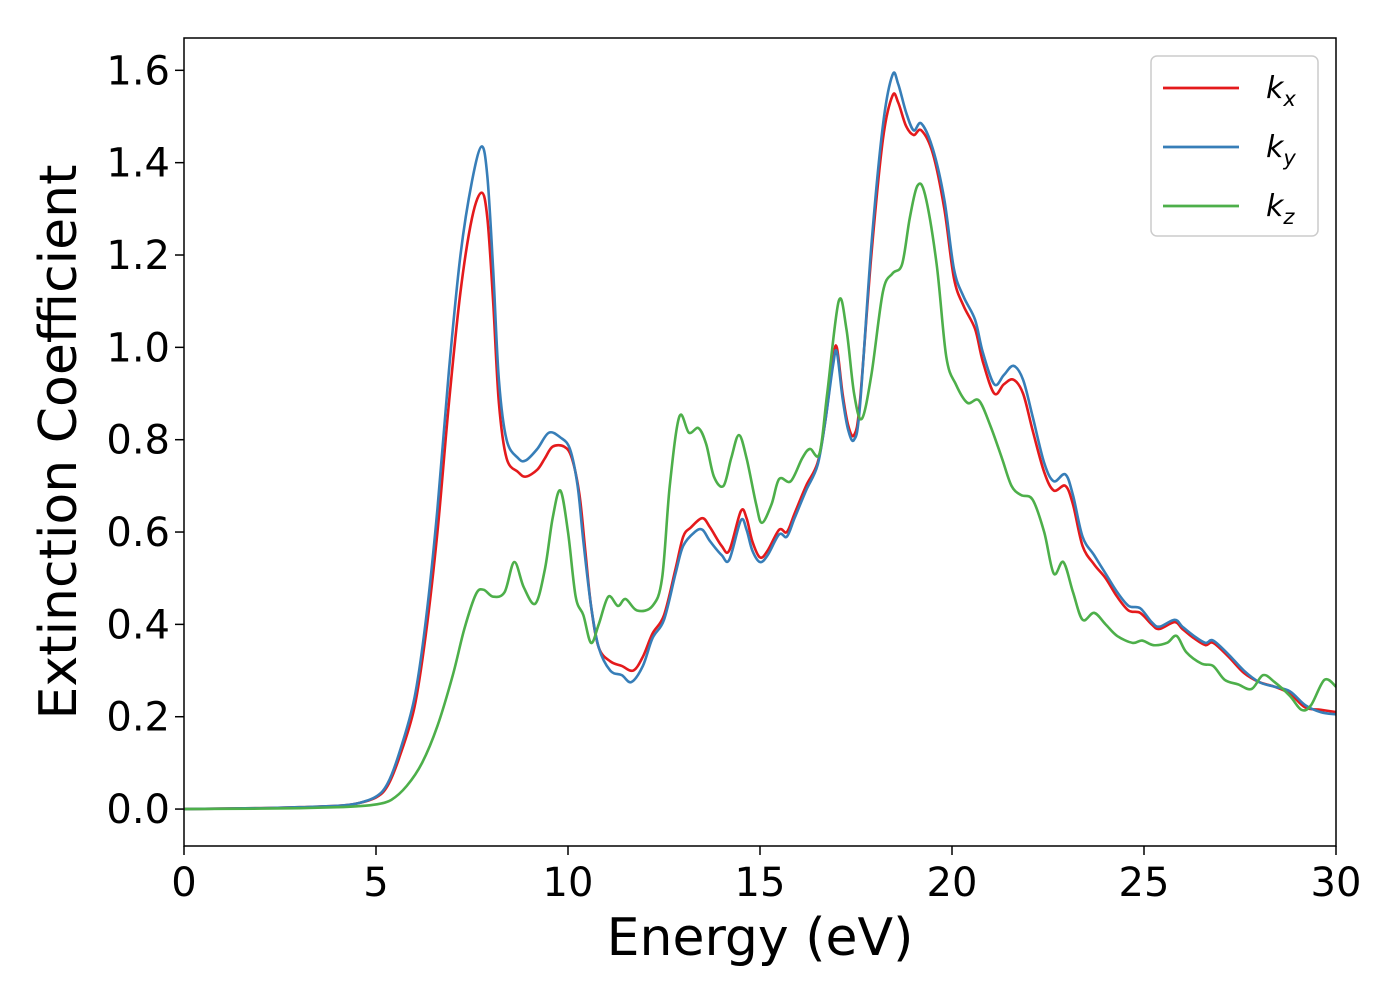 This screenshot has height=1000, width=1400. I want to click on x-tick-label: 15, so click(760, 883).